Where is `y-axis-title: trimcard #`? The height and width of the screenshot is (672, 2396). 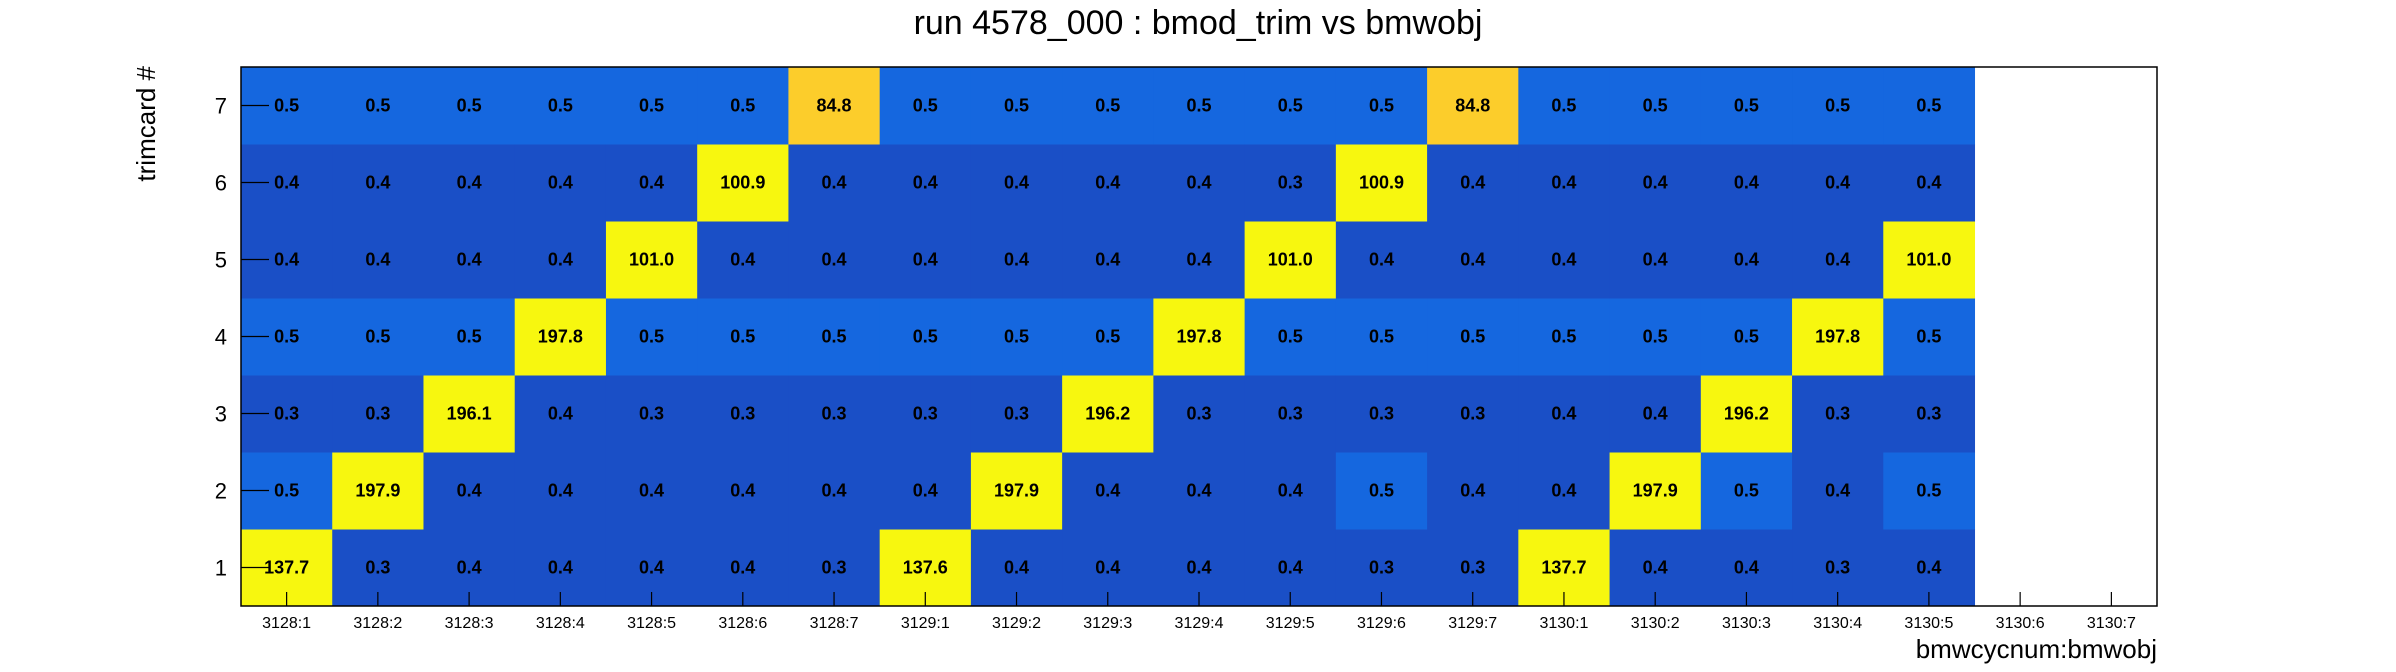 y-axis-title: trimcard # is located at coordinates (146, 123).